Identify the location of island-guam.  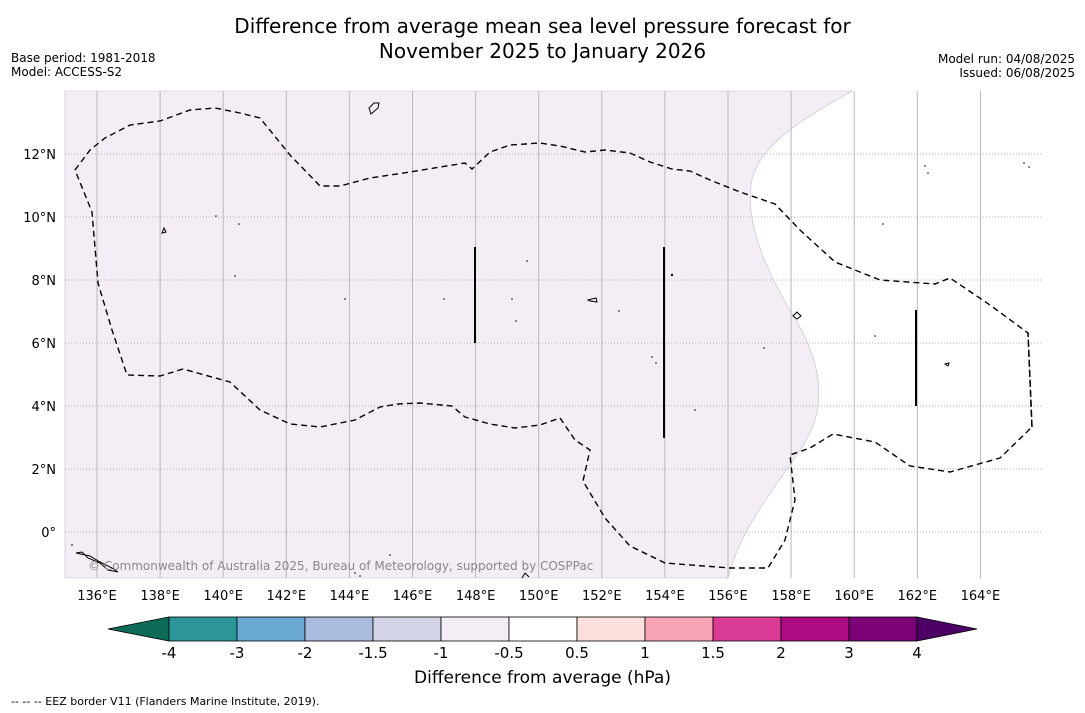
(374, 108).